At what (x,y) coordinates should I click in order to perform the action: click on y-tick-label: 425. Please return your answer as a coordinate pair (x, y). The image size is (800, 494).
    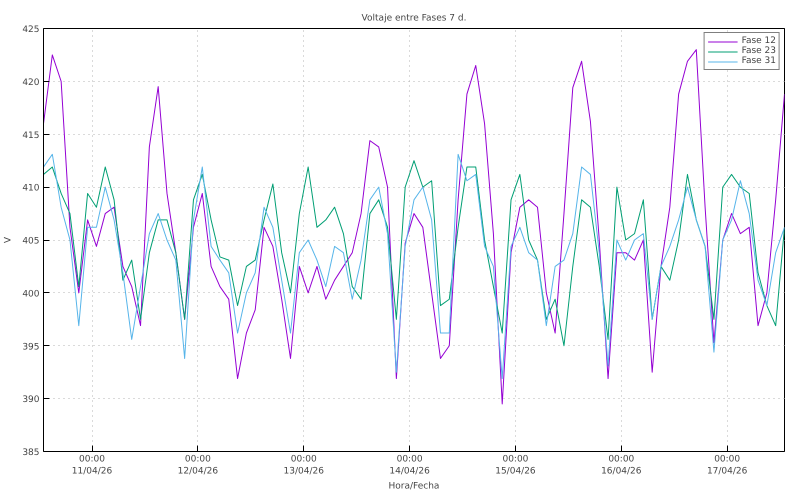
    Looking at the image, I should click on (31, 30).